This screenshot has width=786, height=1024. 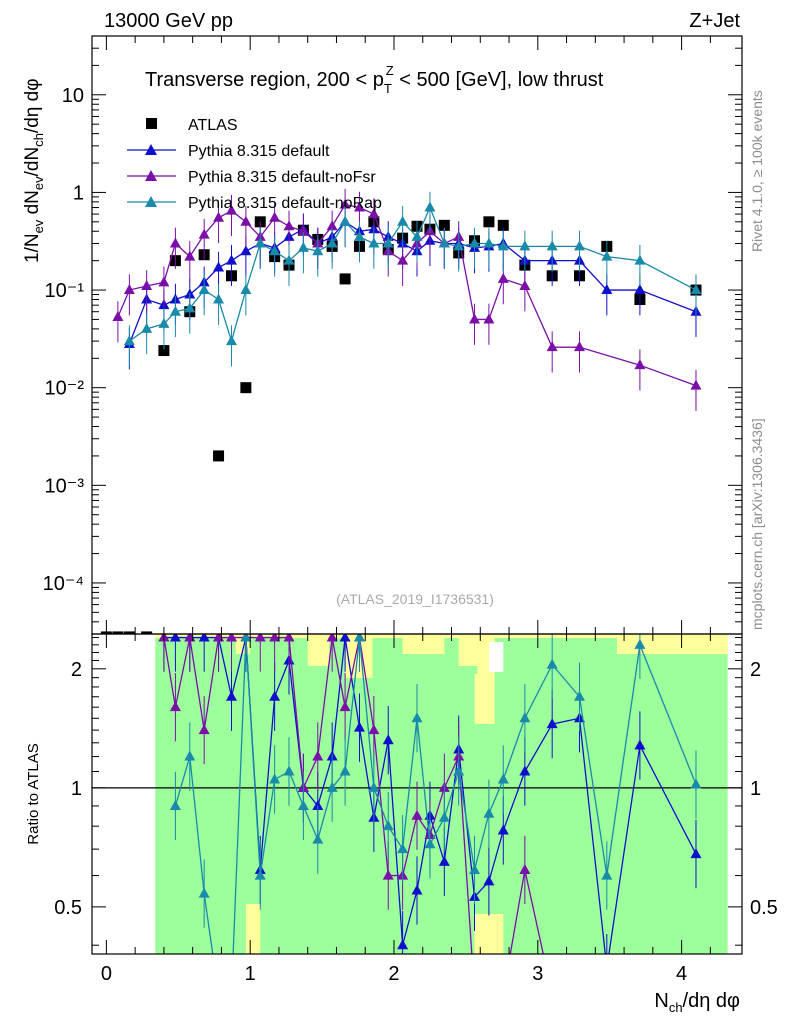 What do you see at coordinates (393, 974) in the screenshot?
I see `x-tick-label: 2` at bounding box center [393, 974].